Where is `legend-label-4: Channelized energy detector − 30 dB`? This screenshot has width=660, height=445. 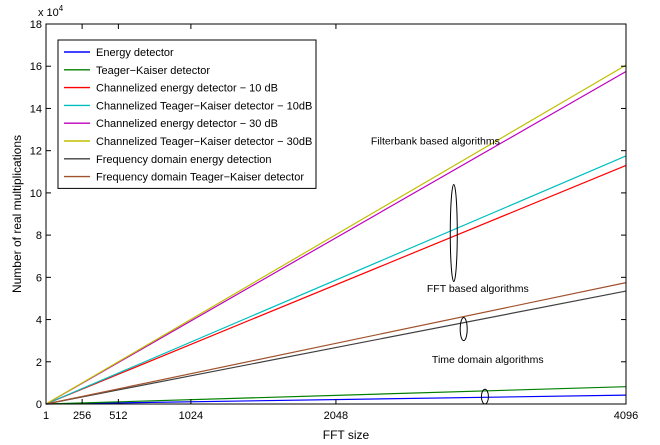 legend-label-4: Channelized energy detector − 30 dB is located at coordinates (187, 124).